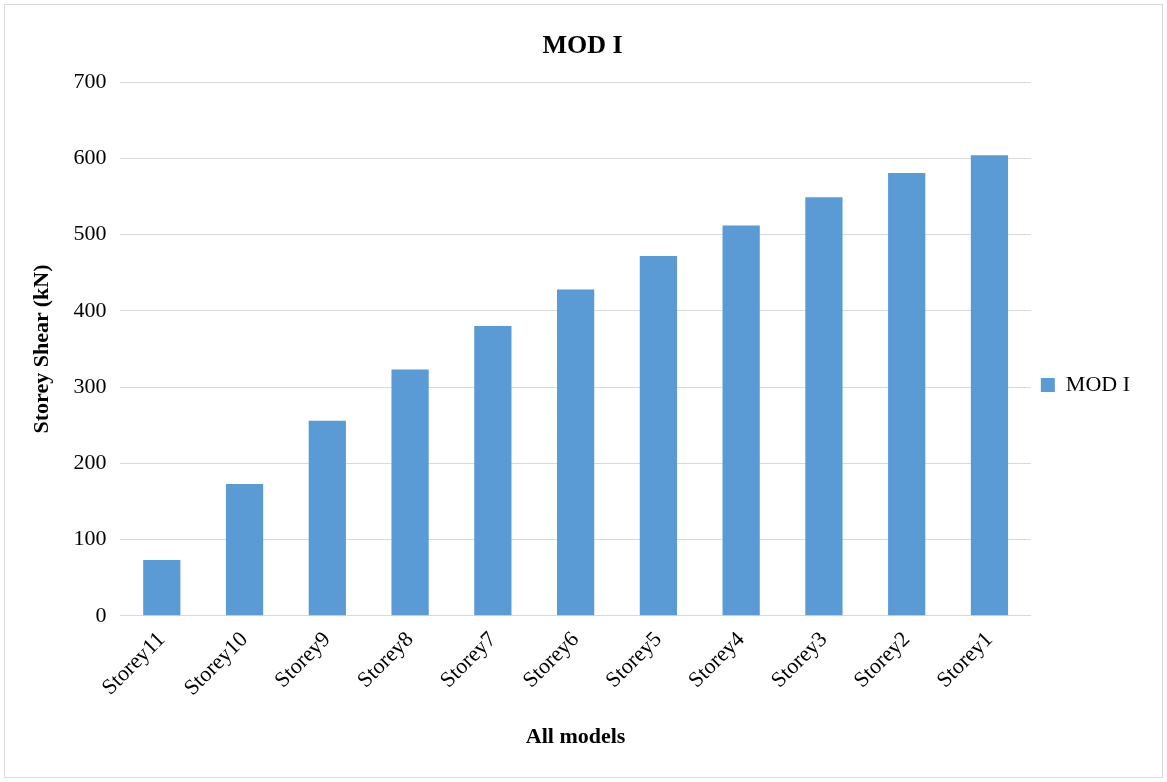 This screenshot has width=1167, height=782. I want to click on y-tick-label: 500, so click(90, 233).